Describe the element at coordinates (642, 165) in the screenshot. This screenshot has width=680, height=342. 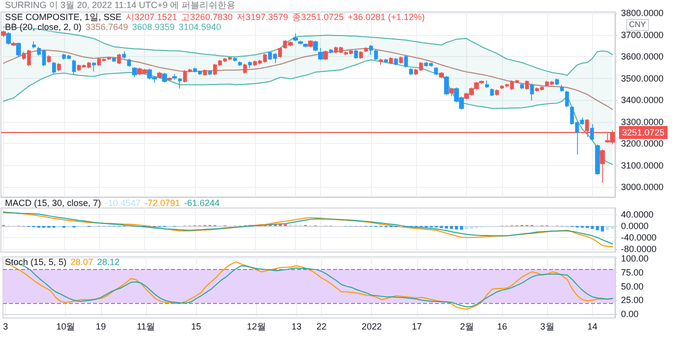
I see `y-tick-label: 3100.0000` at that location.